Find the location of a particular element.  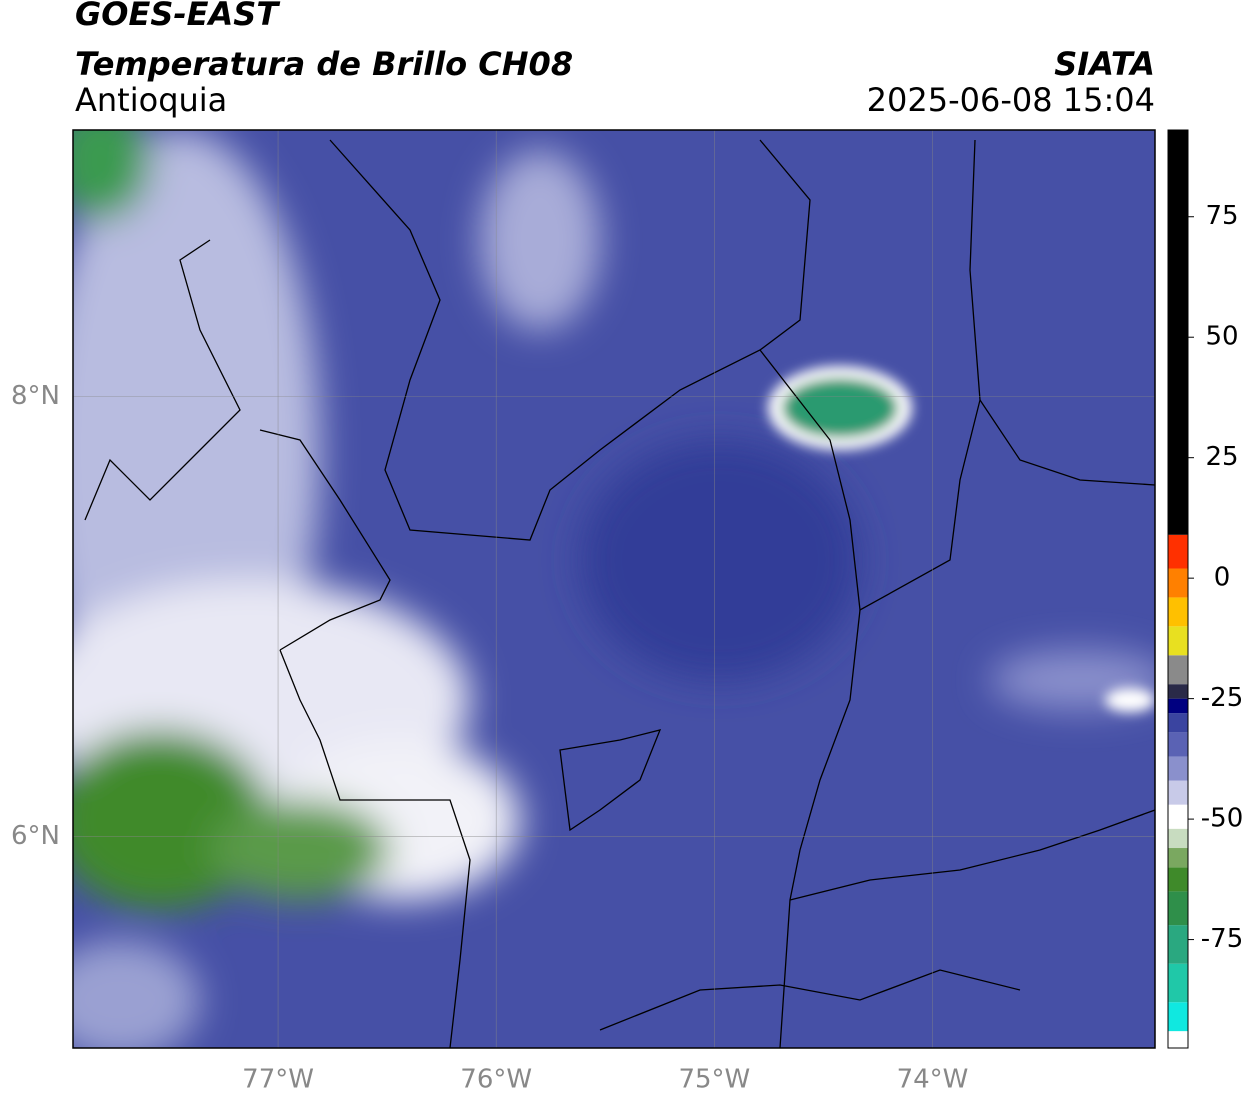

colorbar-frame is located at coordinates (1178, 589).